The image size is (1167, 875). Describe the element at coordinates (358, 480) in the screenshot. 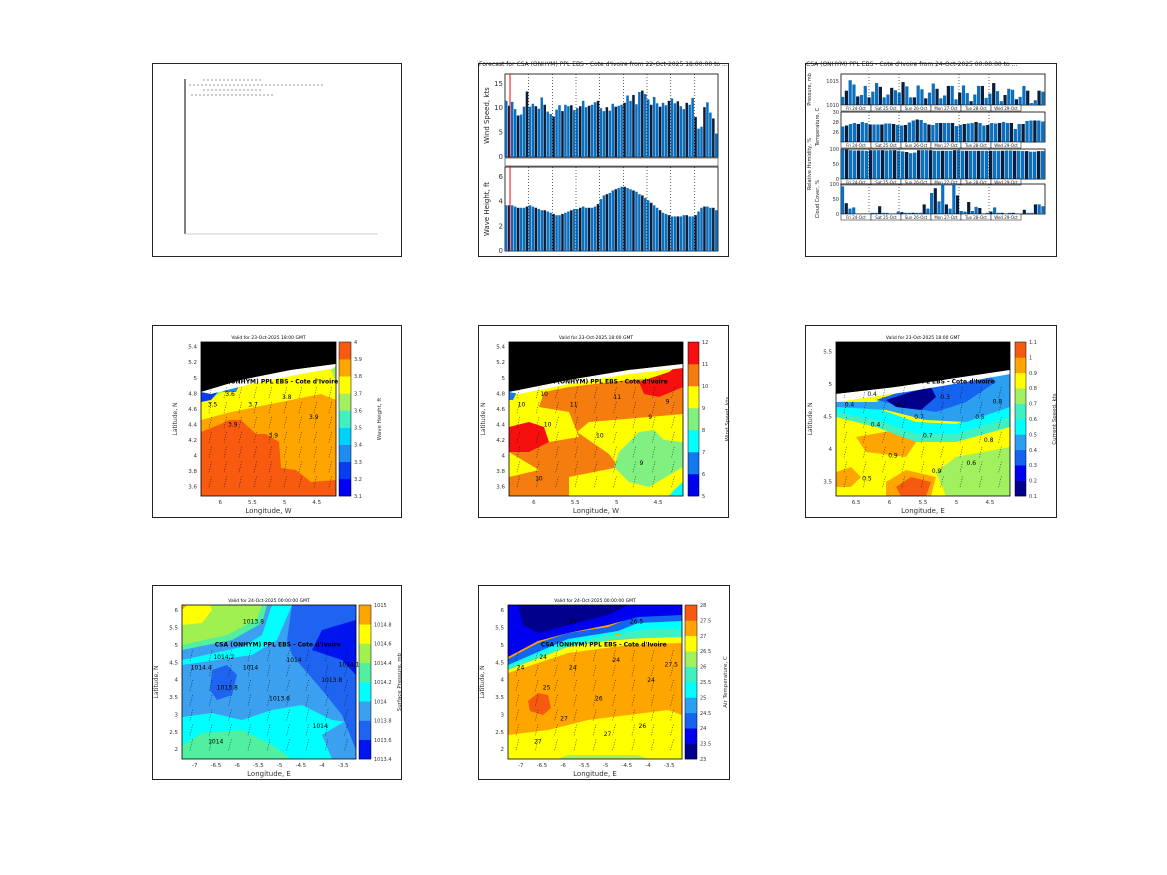

I see `colorbar-tick-label: 3.2` at that location.